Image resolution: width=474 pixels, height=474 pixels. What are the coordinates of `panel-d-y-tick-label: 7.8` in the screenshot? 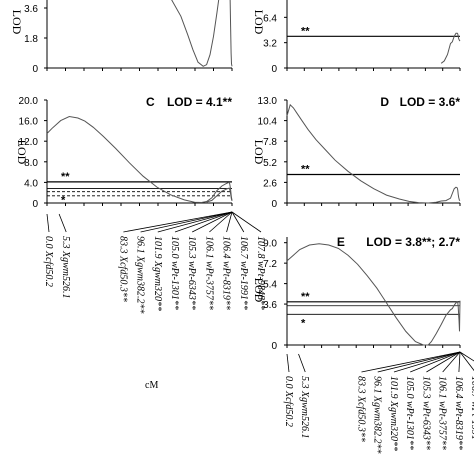 It's located at (270, 142).